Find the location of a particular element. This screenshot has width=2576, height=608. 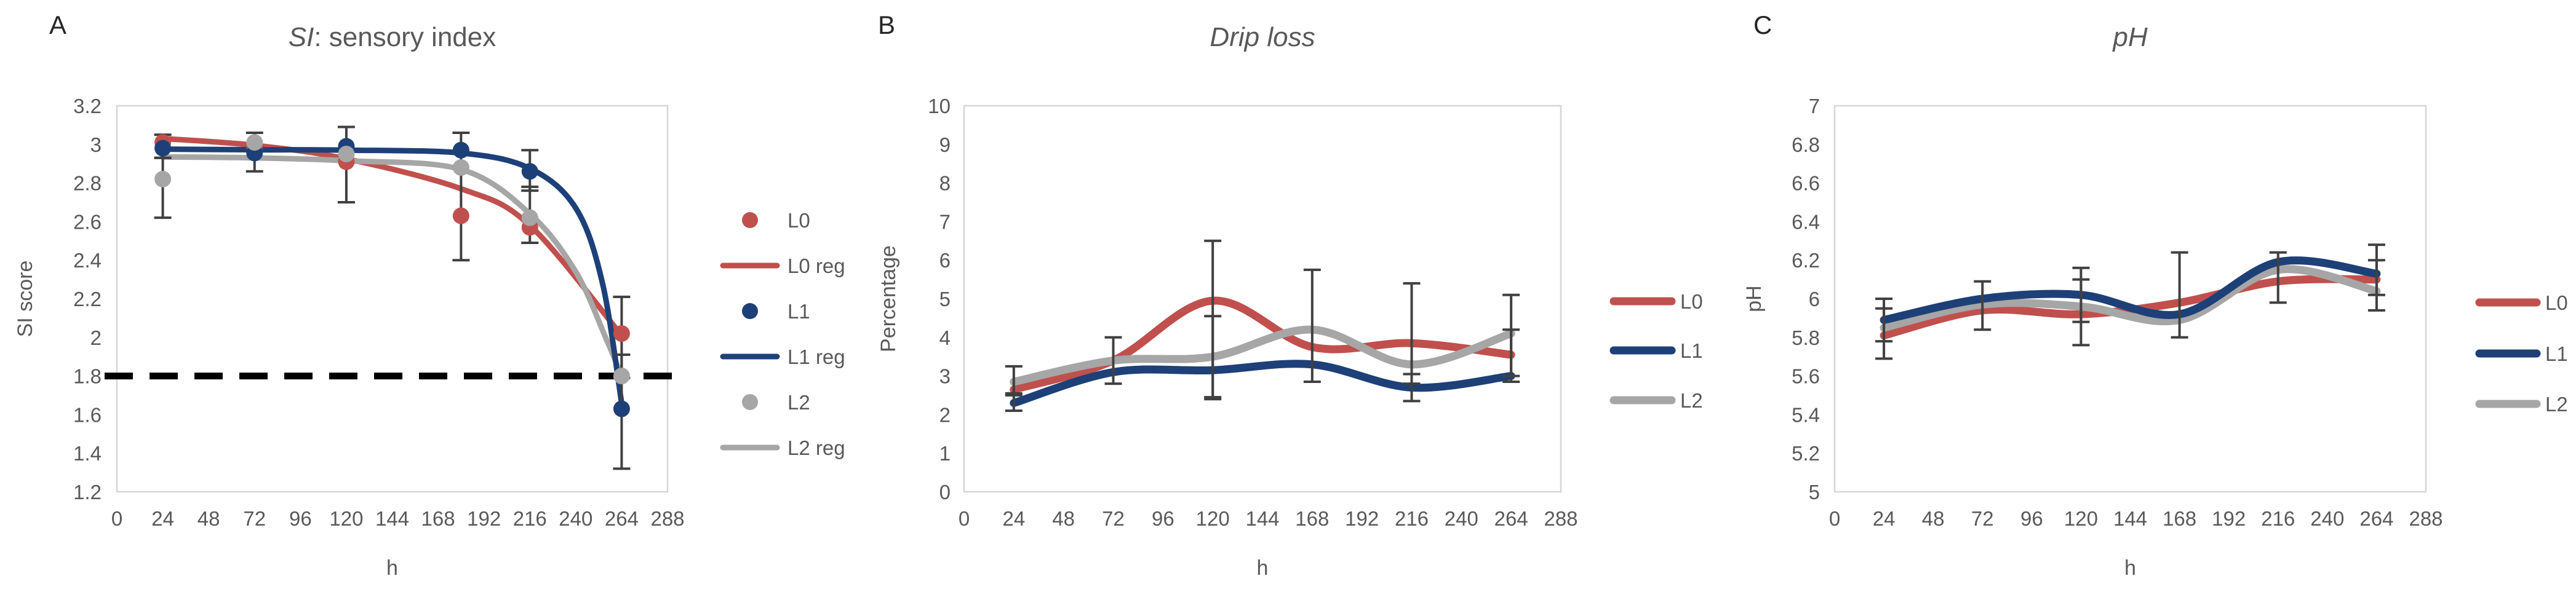

y-tick-label: 10 is located at coordinates (939, 106).